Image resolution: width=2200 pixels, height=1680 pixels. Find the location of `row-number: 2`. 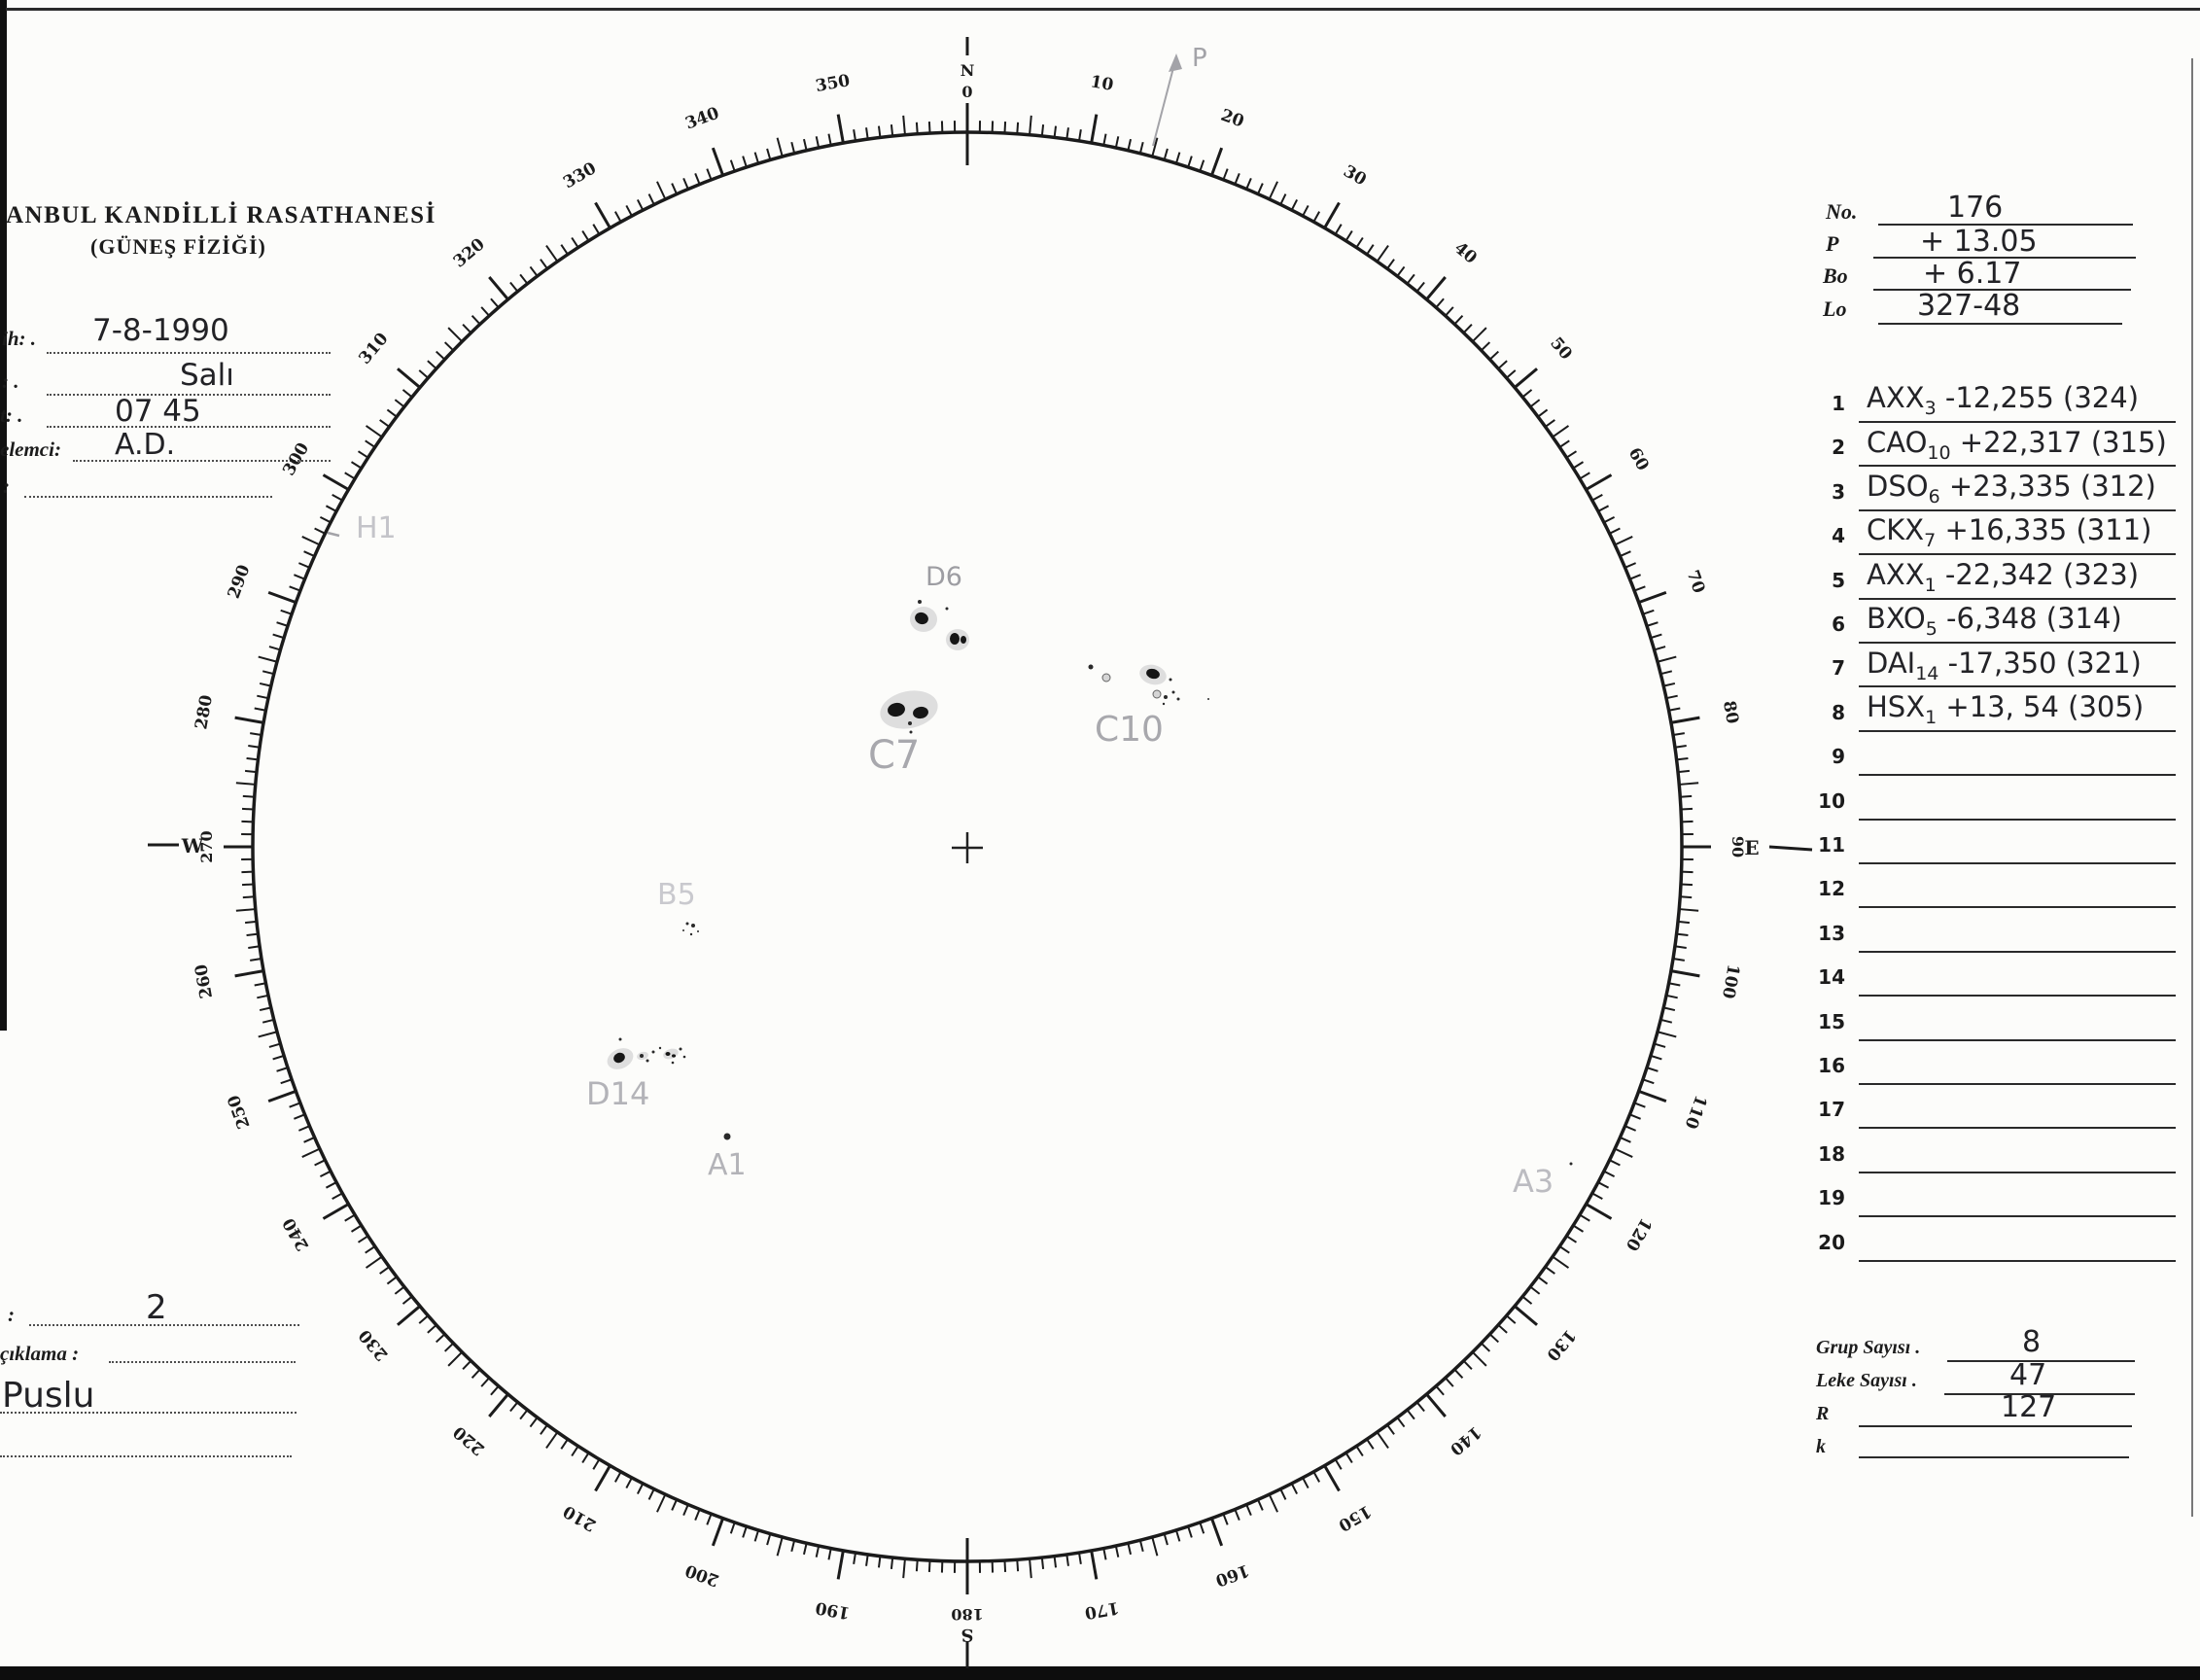

row-number: 2 is located at coordinates (1838, 448).